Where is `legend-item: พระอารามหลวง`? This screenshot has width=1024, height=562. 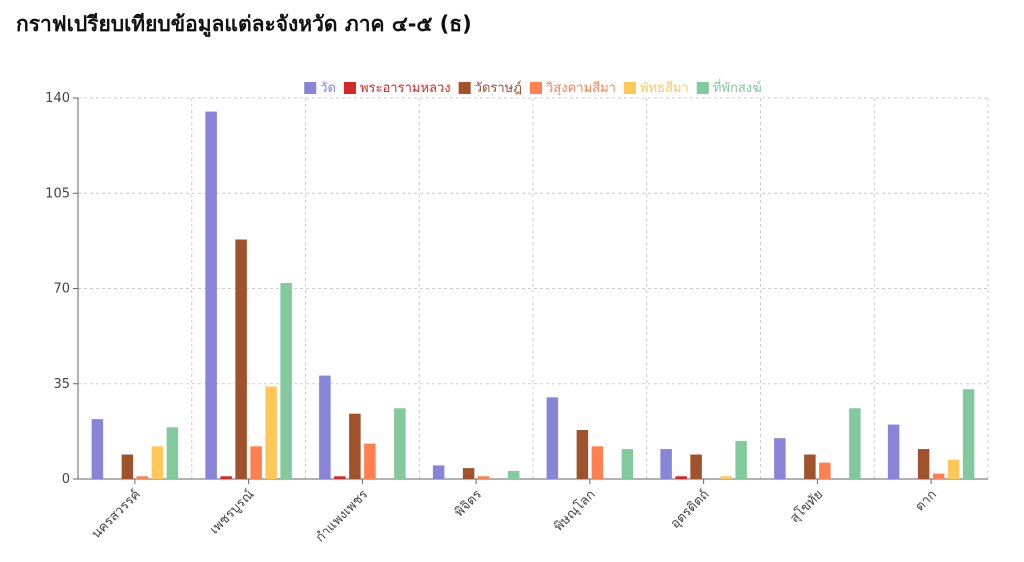
legend-item: พระอารามหลวง is located at coordinates (397, 88).